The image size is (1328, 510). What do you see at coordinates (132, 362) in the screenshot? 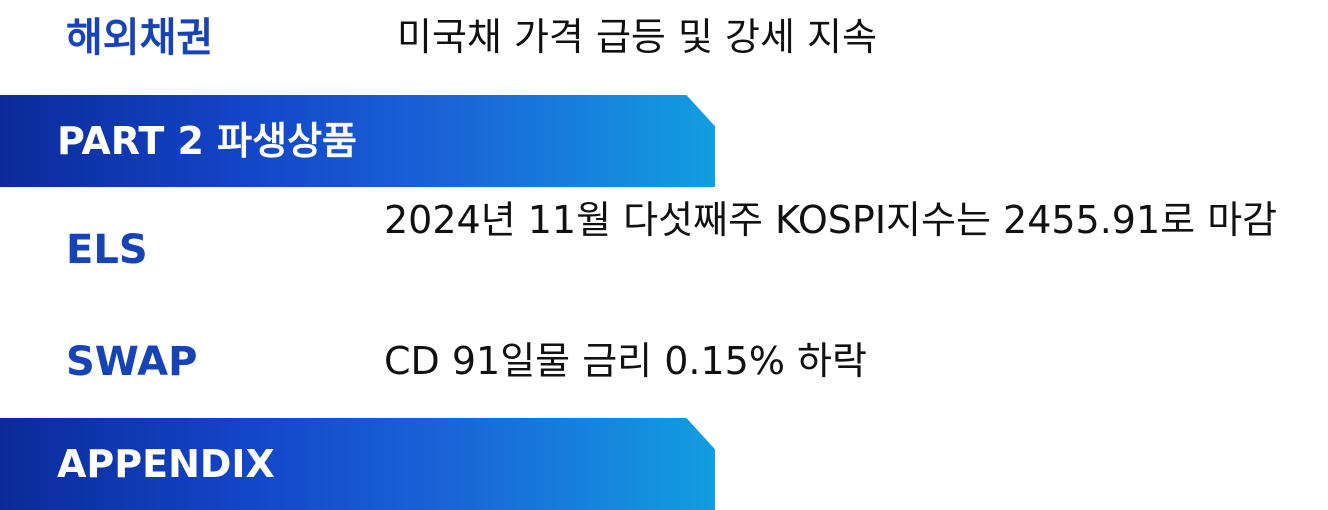
I see `swap-label: SWAP` at bounding box center [132, 362].